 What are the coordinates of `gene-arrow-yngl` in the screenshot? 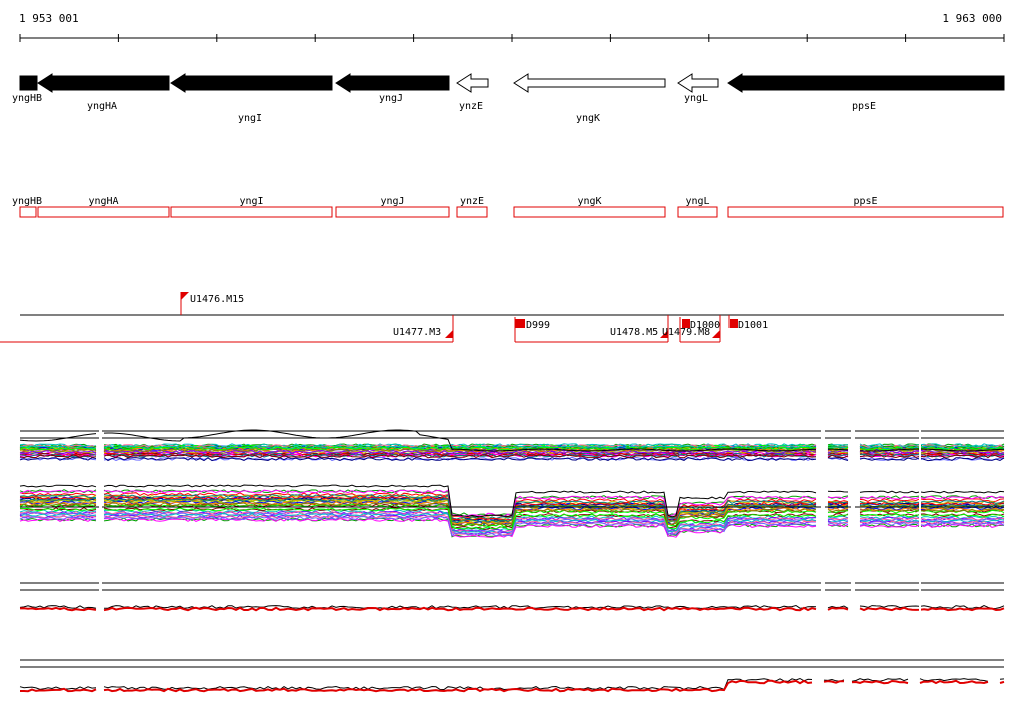 It's located at (698, 83).